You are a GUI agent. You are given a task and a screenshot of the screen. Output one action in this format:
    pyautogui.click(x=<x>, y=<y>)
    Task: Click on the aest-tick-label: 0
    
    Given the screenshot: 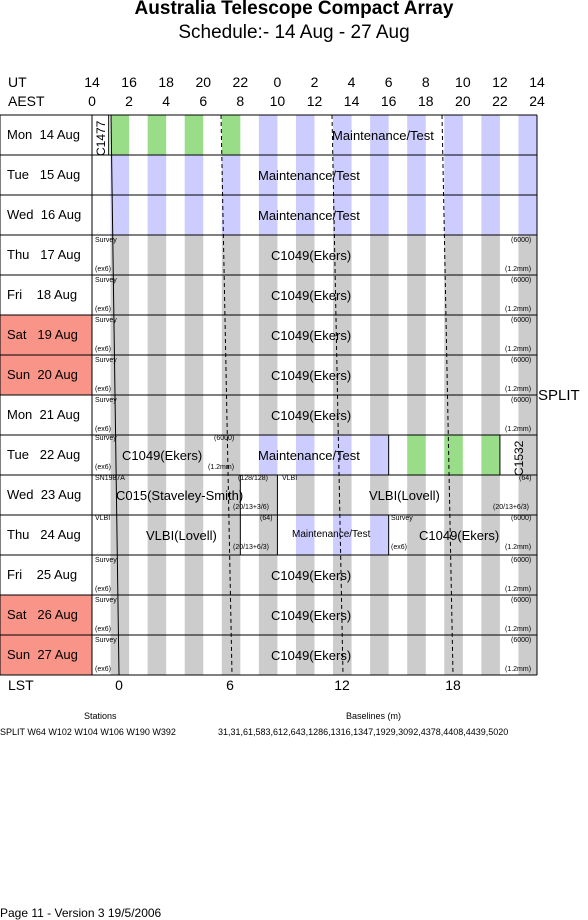 What is the action you would take?
    pyautogui.click(x=92, y=101)
    